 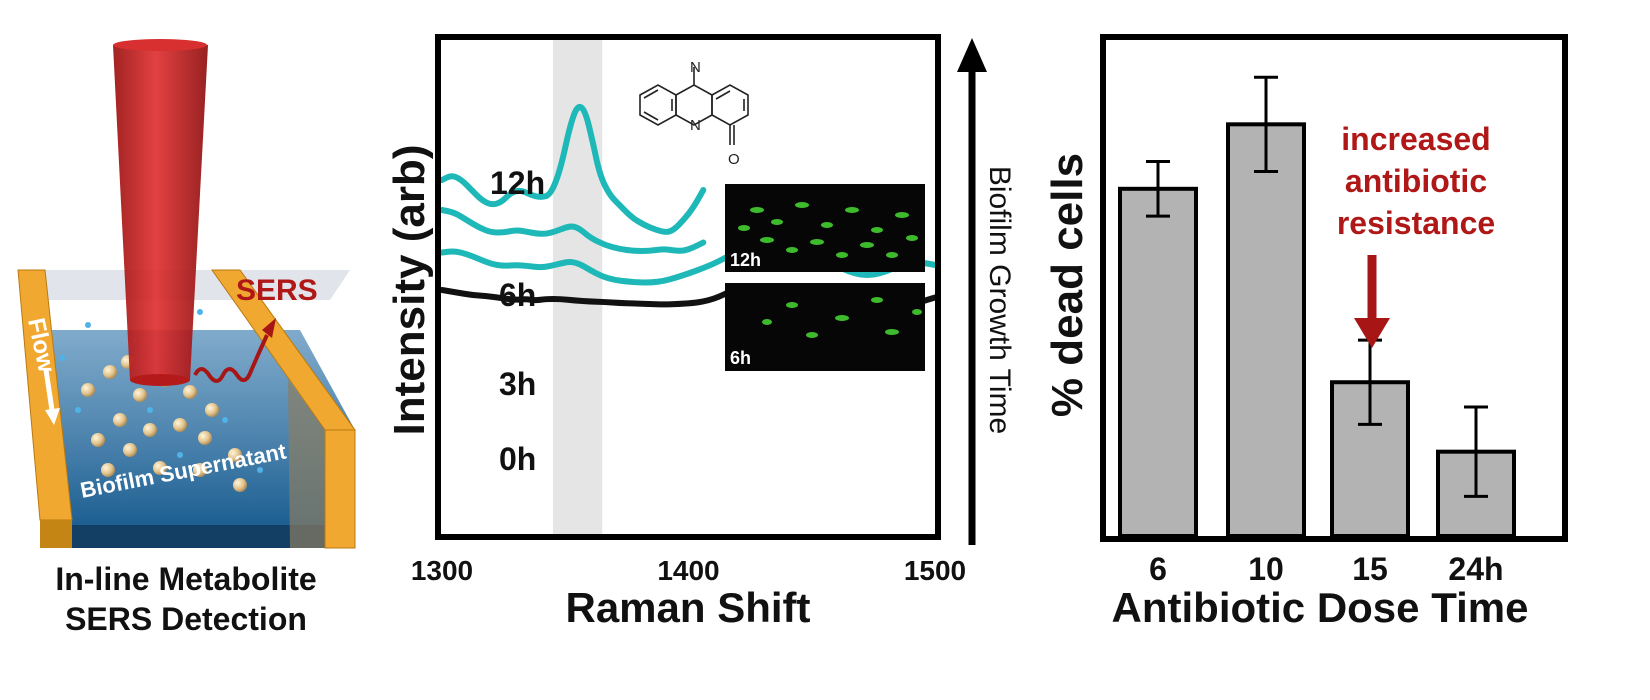 What do you see at coordinates (828, 230) in the screenshot?
I see `inset-12h-cells` at bounding box center [828, 230].